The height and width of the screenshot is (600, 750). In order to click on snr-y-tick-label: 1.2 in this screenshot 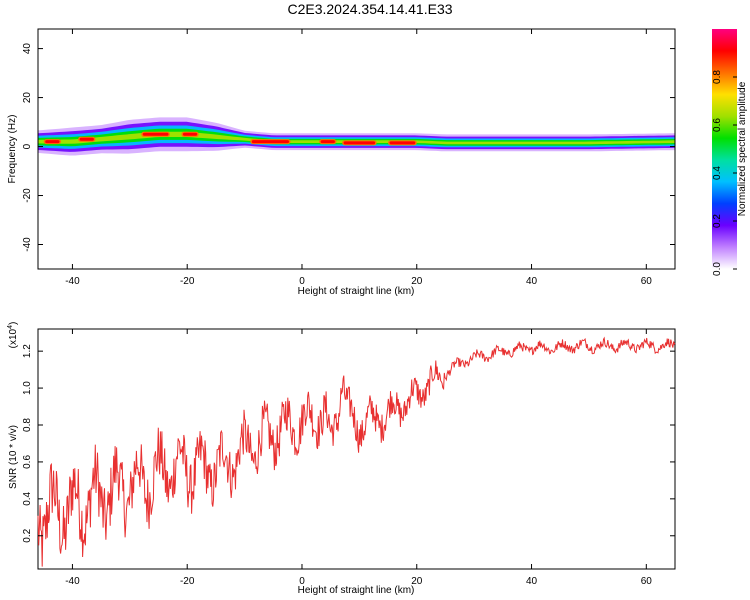, I will do `click(27, 351)`.